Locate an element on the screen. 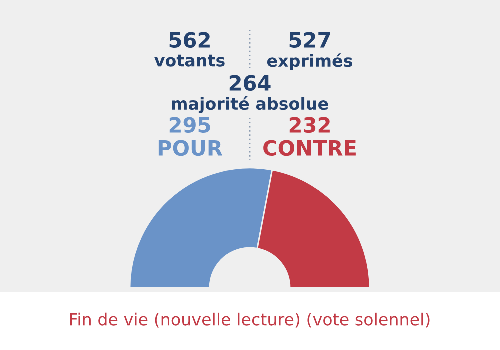 The height and width of the screenshot is (350, 500). category-label: CONTRE is located at coordinates (310, 148).